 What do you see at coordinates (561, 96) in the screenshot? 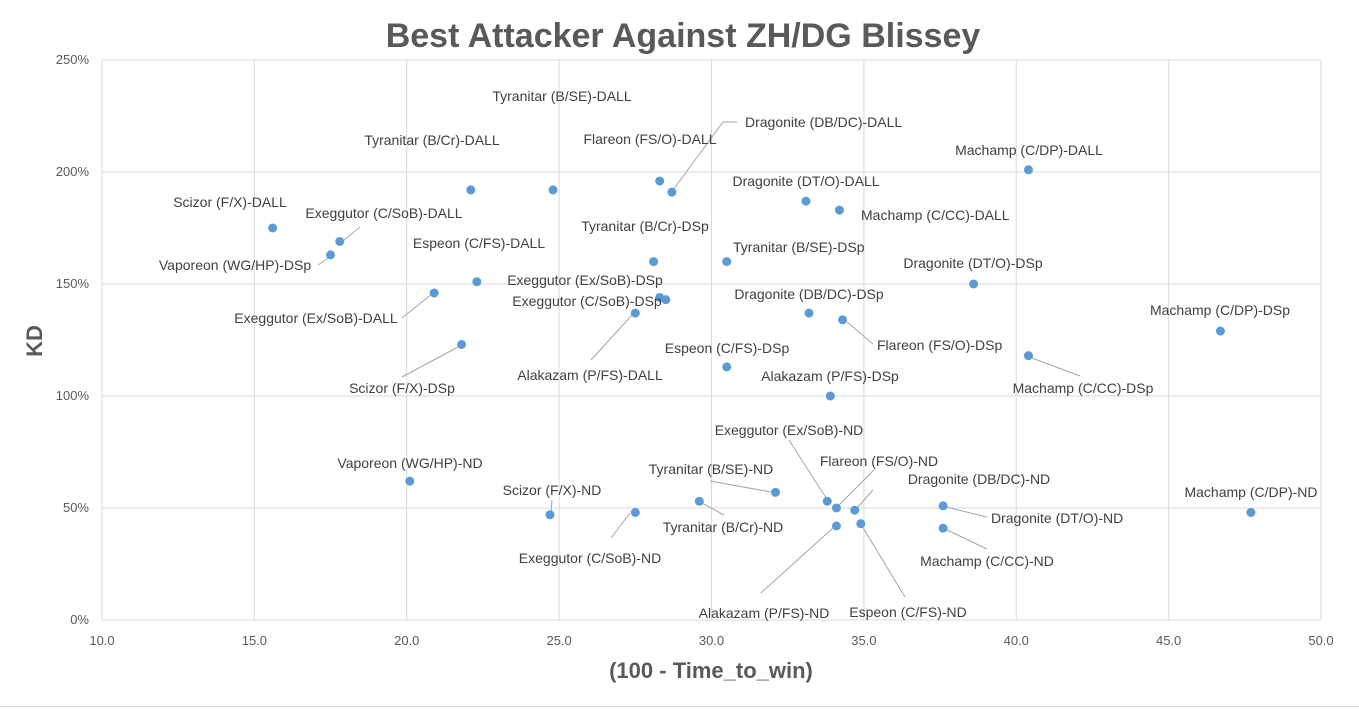
I see `data-label: Tyranitar (B/SE)-DALL` at bounding box center [561, 96].